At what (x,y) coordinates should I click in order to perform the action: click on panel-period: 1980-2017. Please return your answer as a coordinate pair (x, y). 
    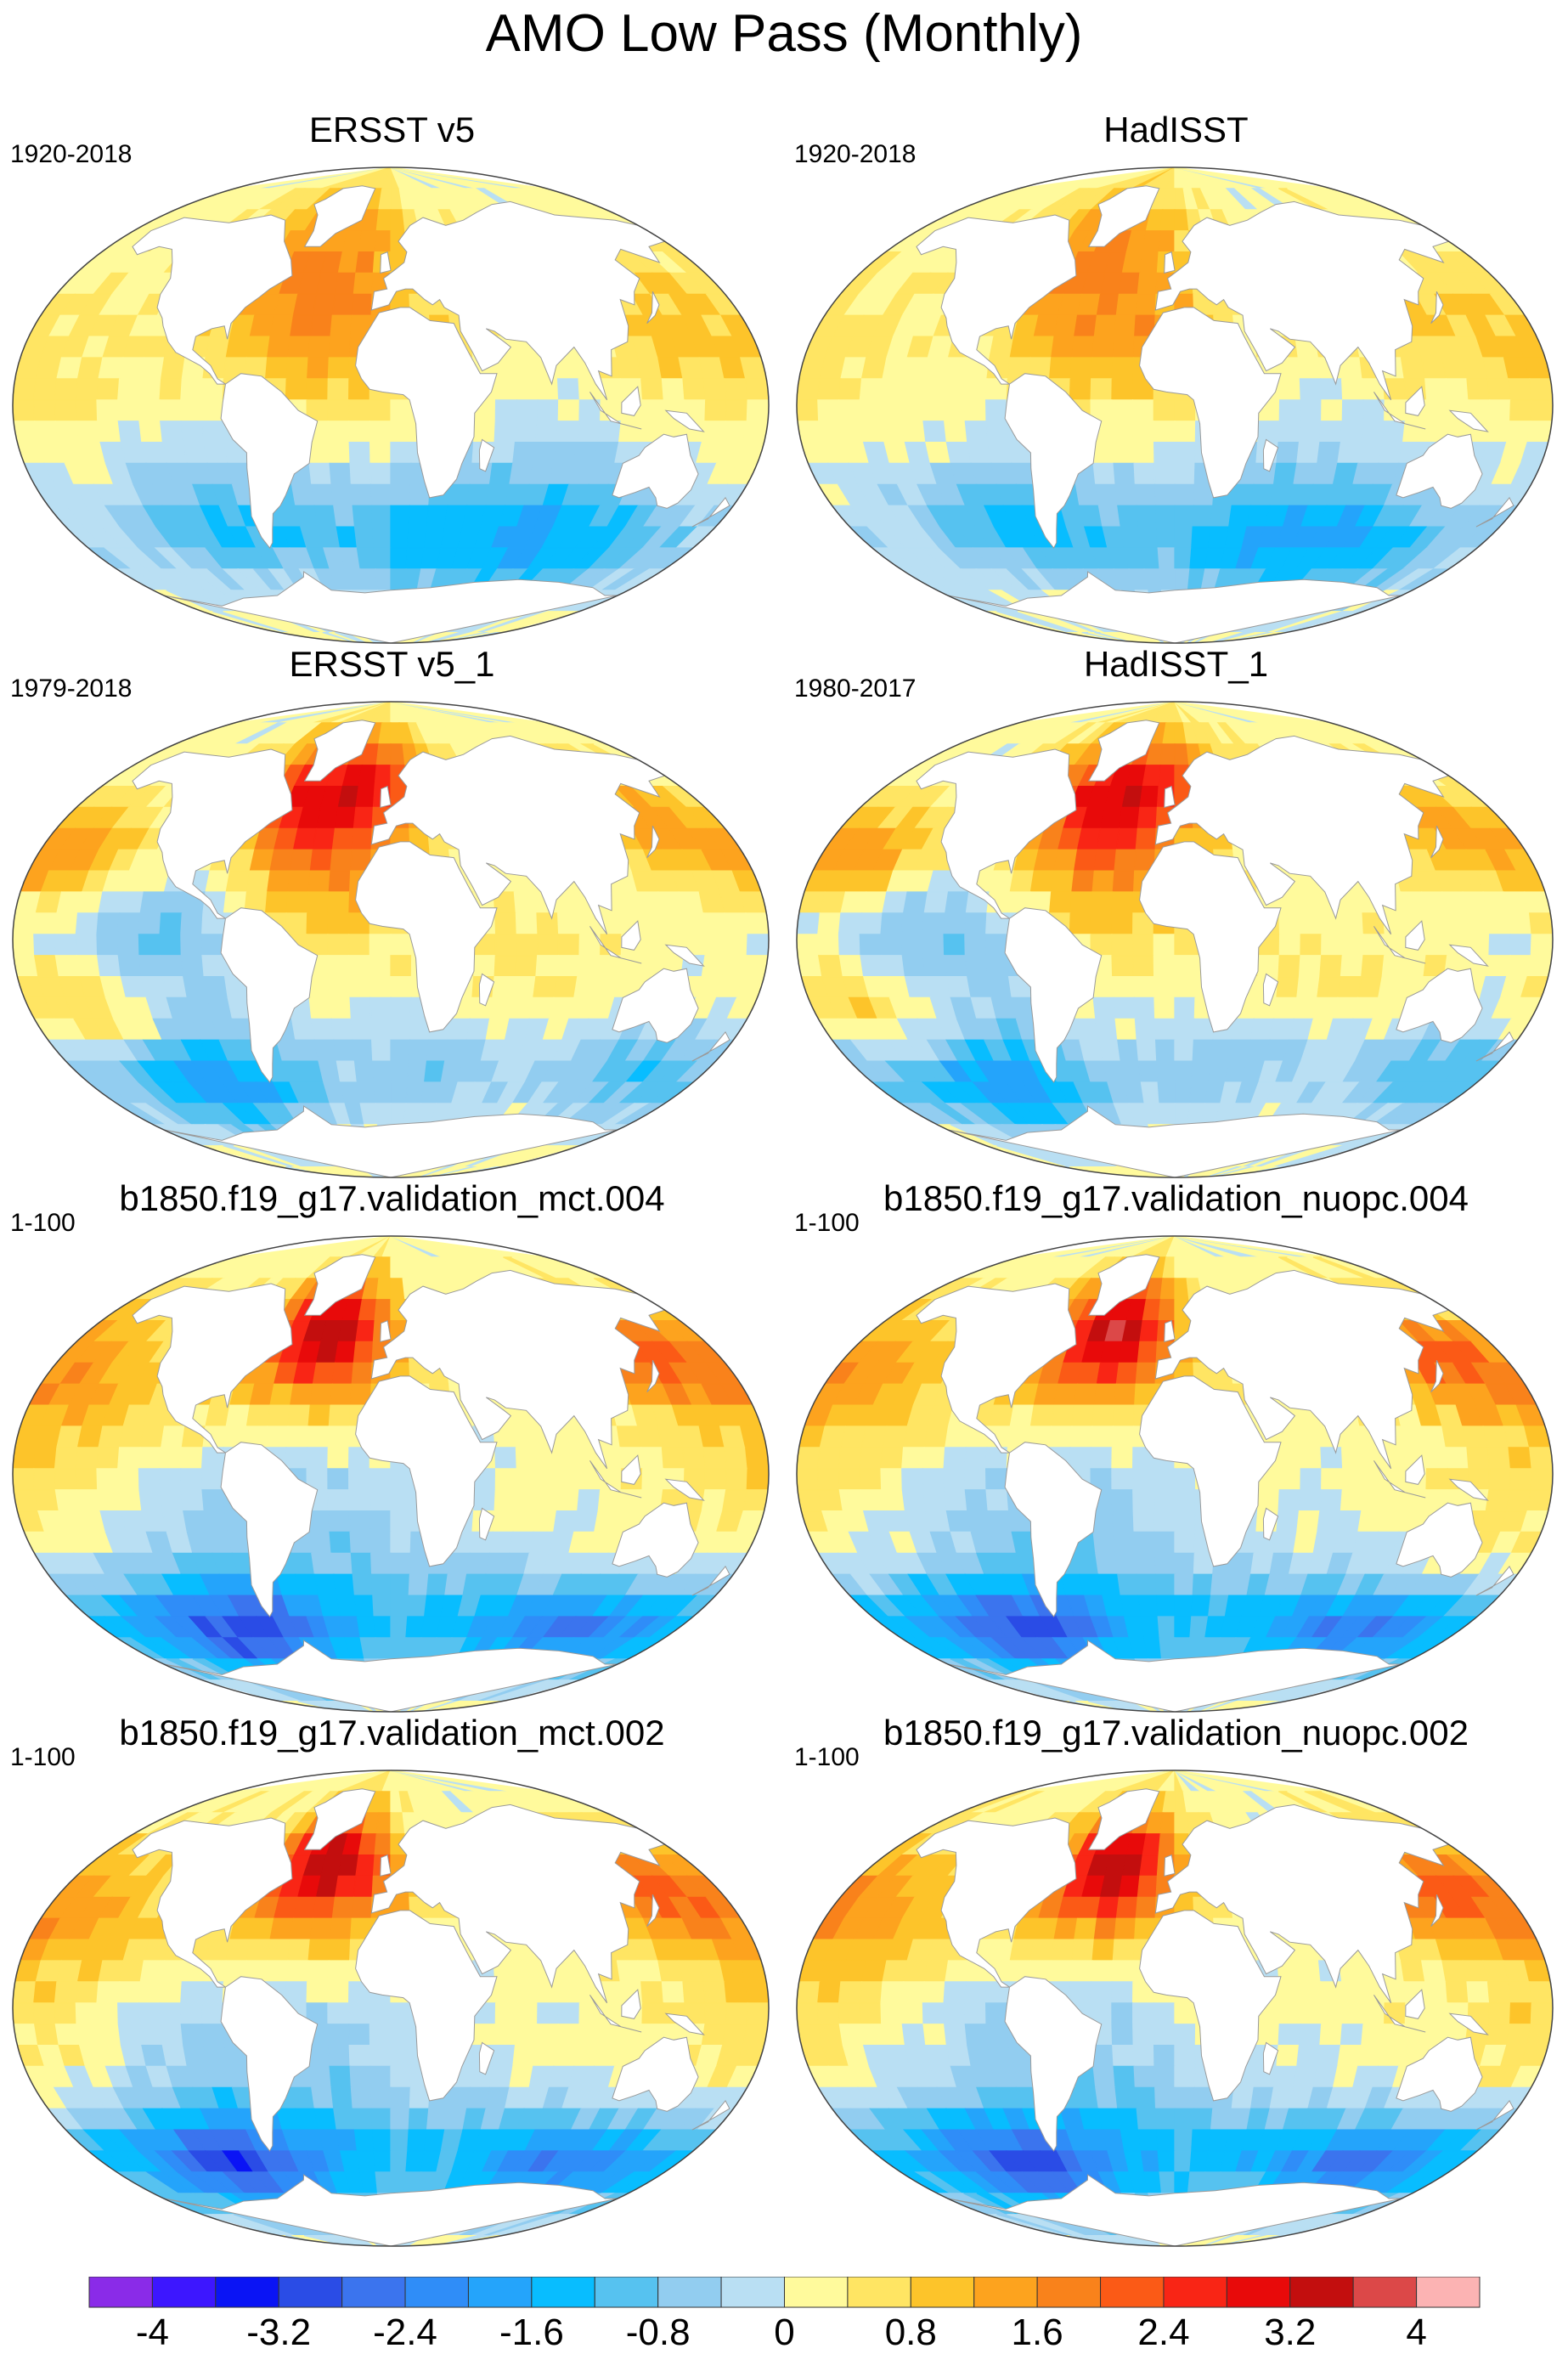
    Looking at the image, I should click on (856, 689).